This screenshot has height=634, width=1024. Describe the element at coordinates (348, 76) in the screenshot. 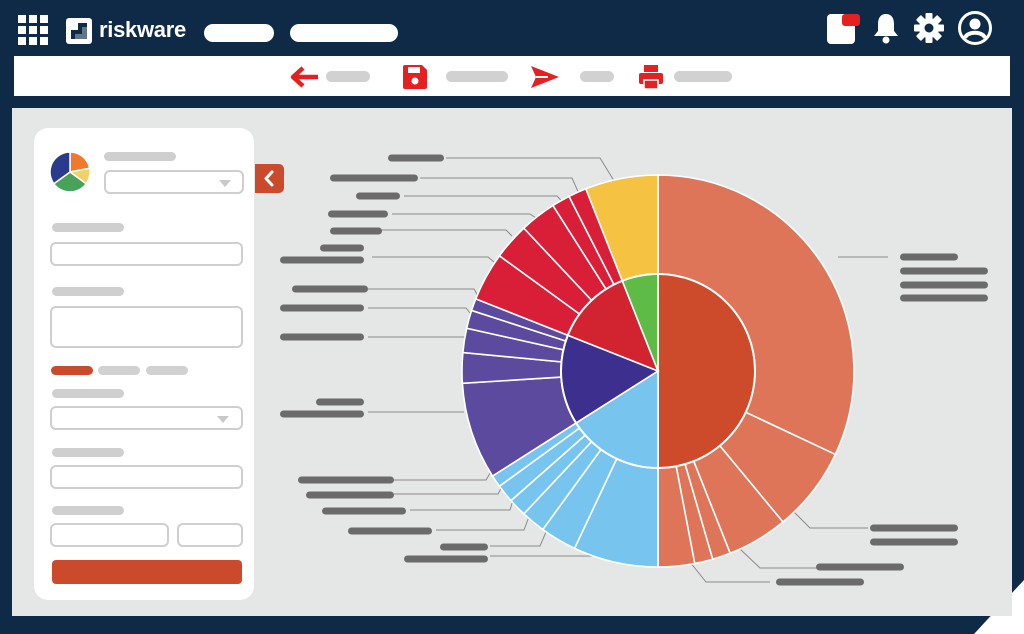

I see `back-label` at that location.